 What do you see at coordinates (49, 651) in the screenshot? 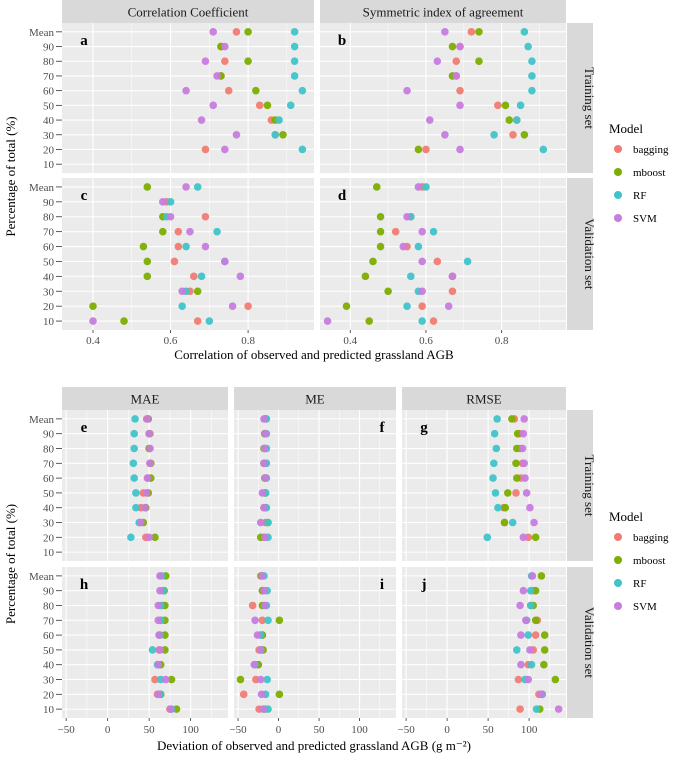
I see `y-tick-label: 50` at bounding box center [49, 651].